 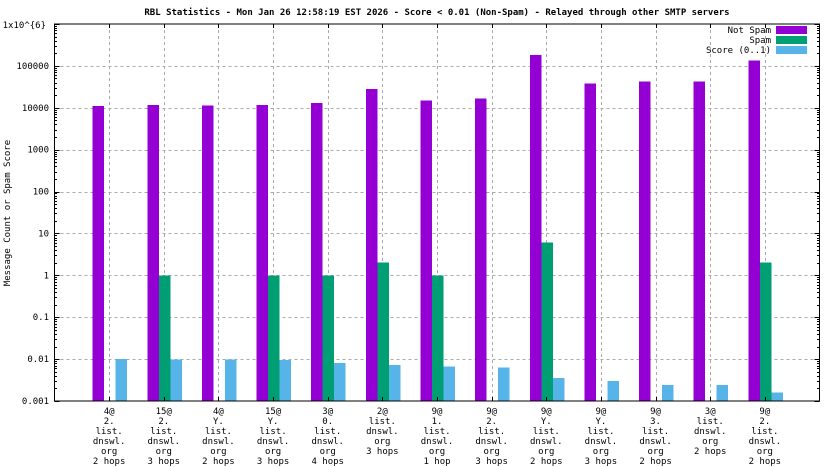 What do you see at coordinates (35, 109) in the screenshot?
I see `y-tick-label: 10000` at bounding box center [35, 109].